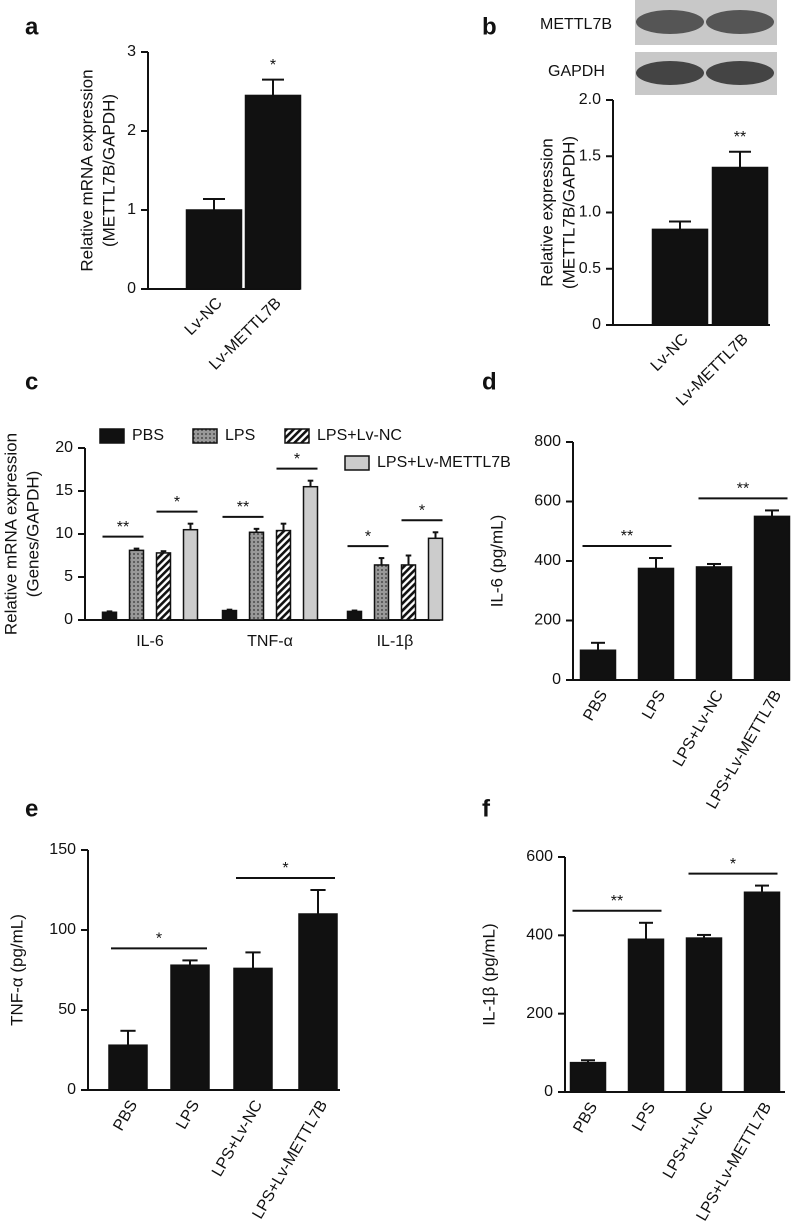 The height and width of the screenshot is (1231, 800). What do you see at coordinates (31, 808) in the screenshot?
I see `panel-letter: e` at bounding box center [31, 808].